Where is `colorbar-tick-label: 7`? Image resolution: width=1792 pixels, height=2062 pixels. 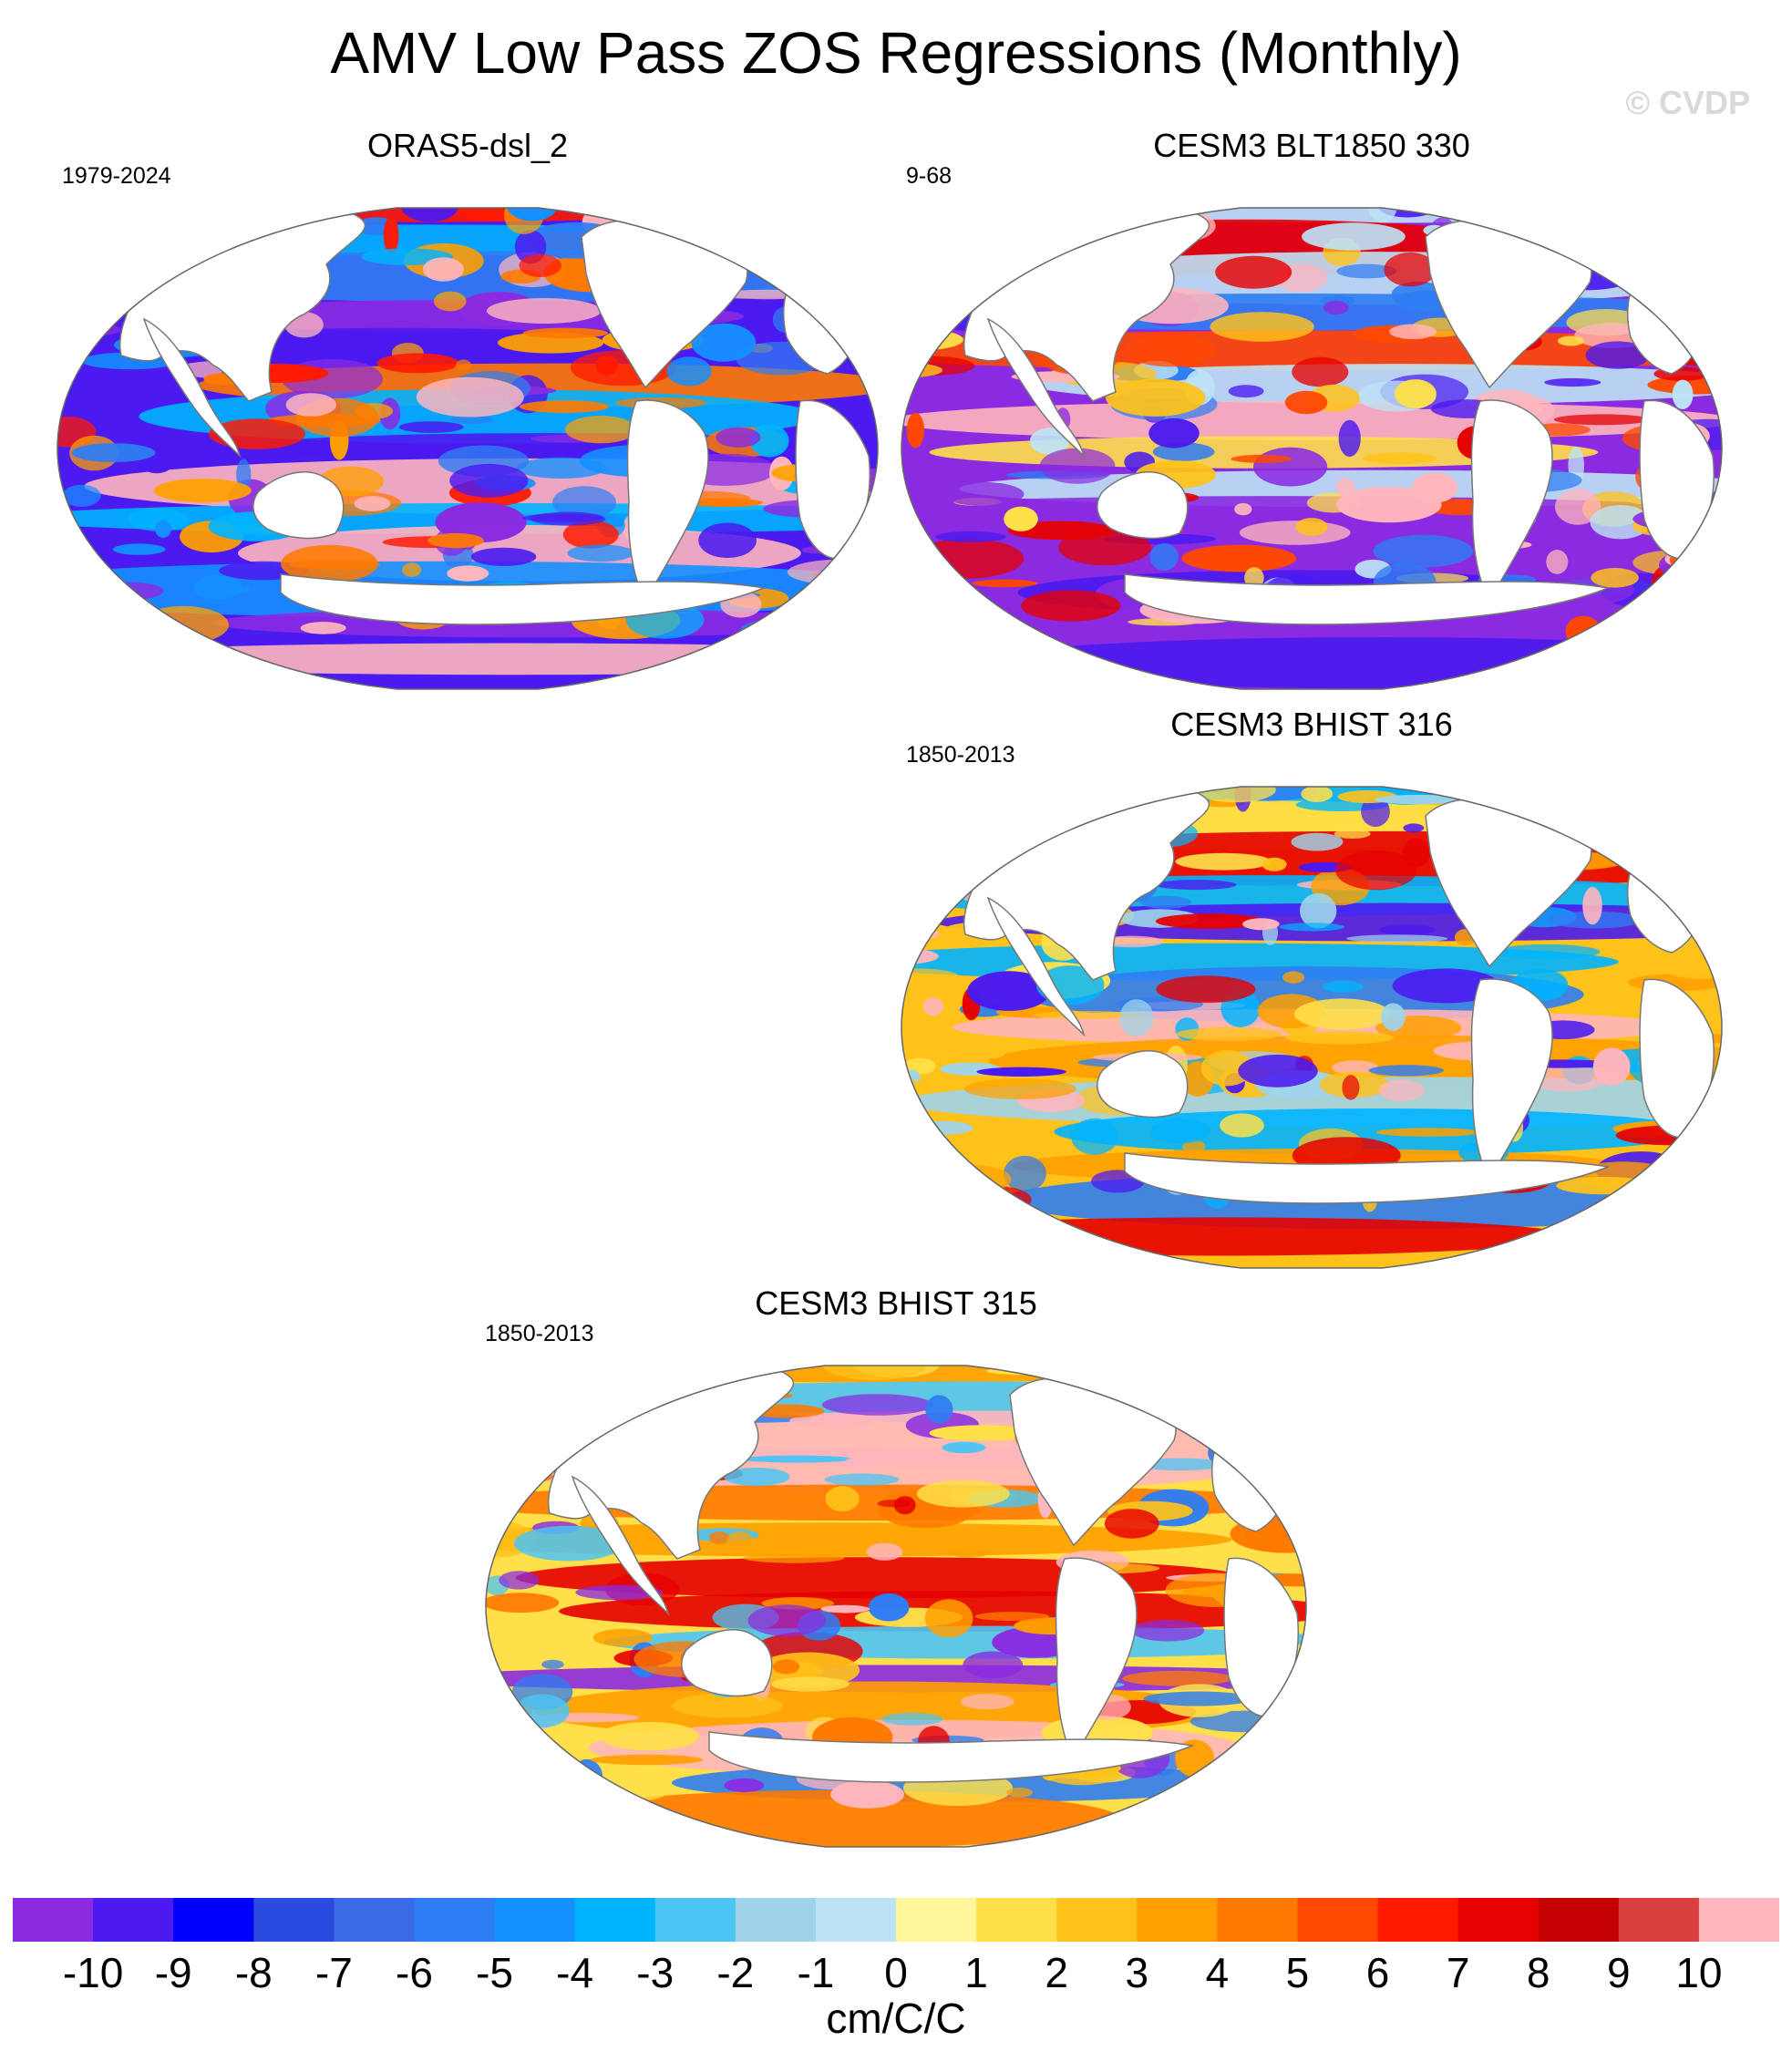
colorbar-tick-label: 7 is located at coordinates (1458, 1972).